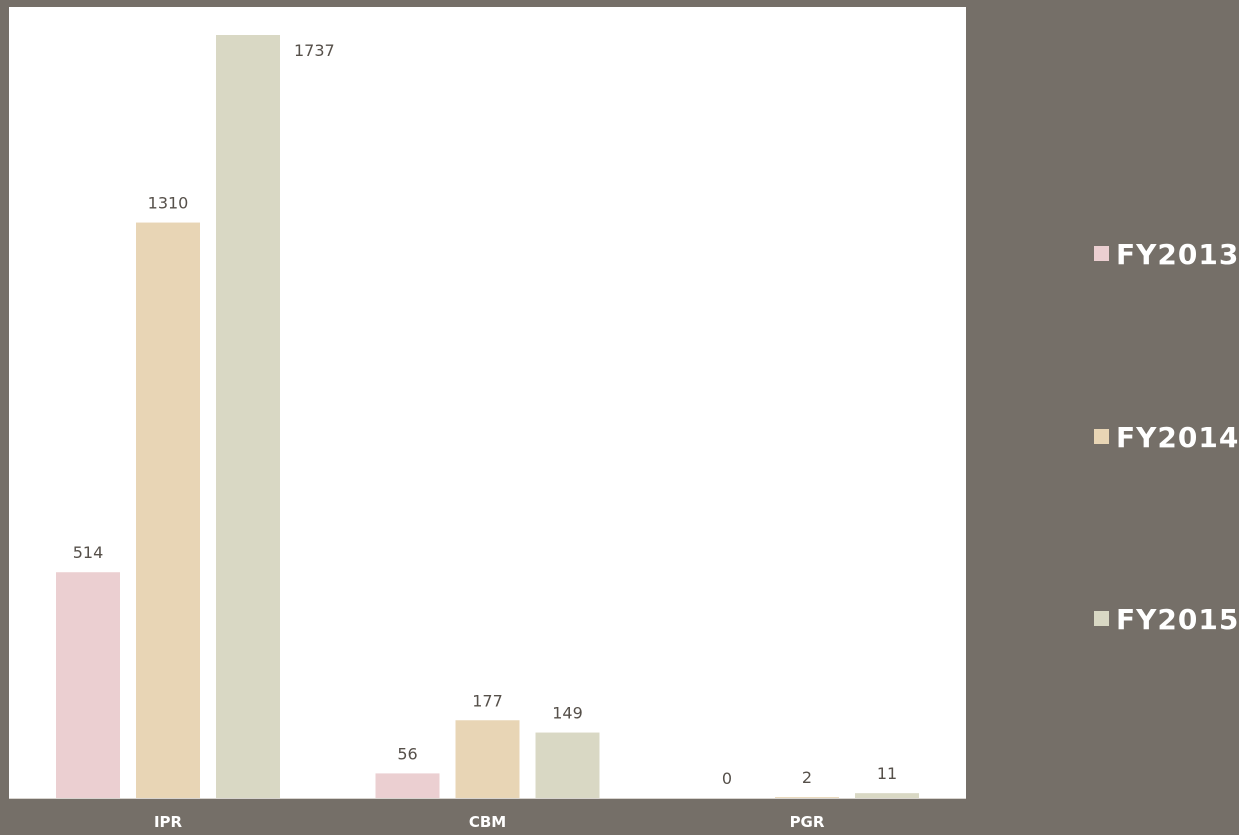 Image resolution: width=1239 pixels, height=835 pixels. What do you see at coordinates (1101, 253) in the screenshot?
I see `legend-swatch-fy2013` at bounding box center [1101, 253].